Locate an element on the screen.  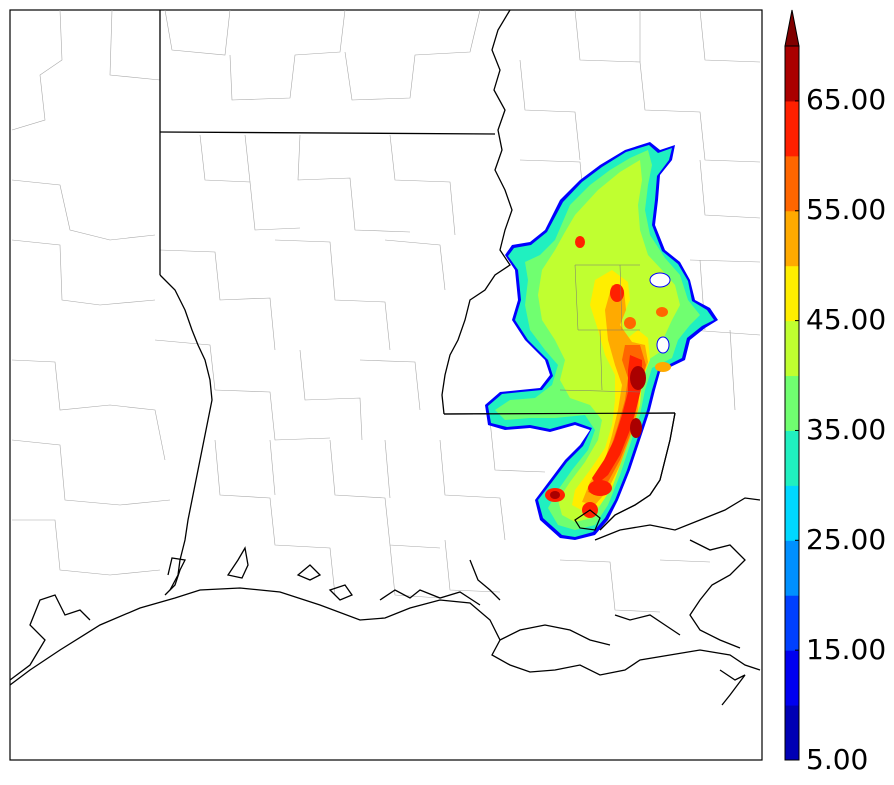
core-65-e is located at coordinates (555, 495).